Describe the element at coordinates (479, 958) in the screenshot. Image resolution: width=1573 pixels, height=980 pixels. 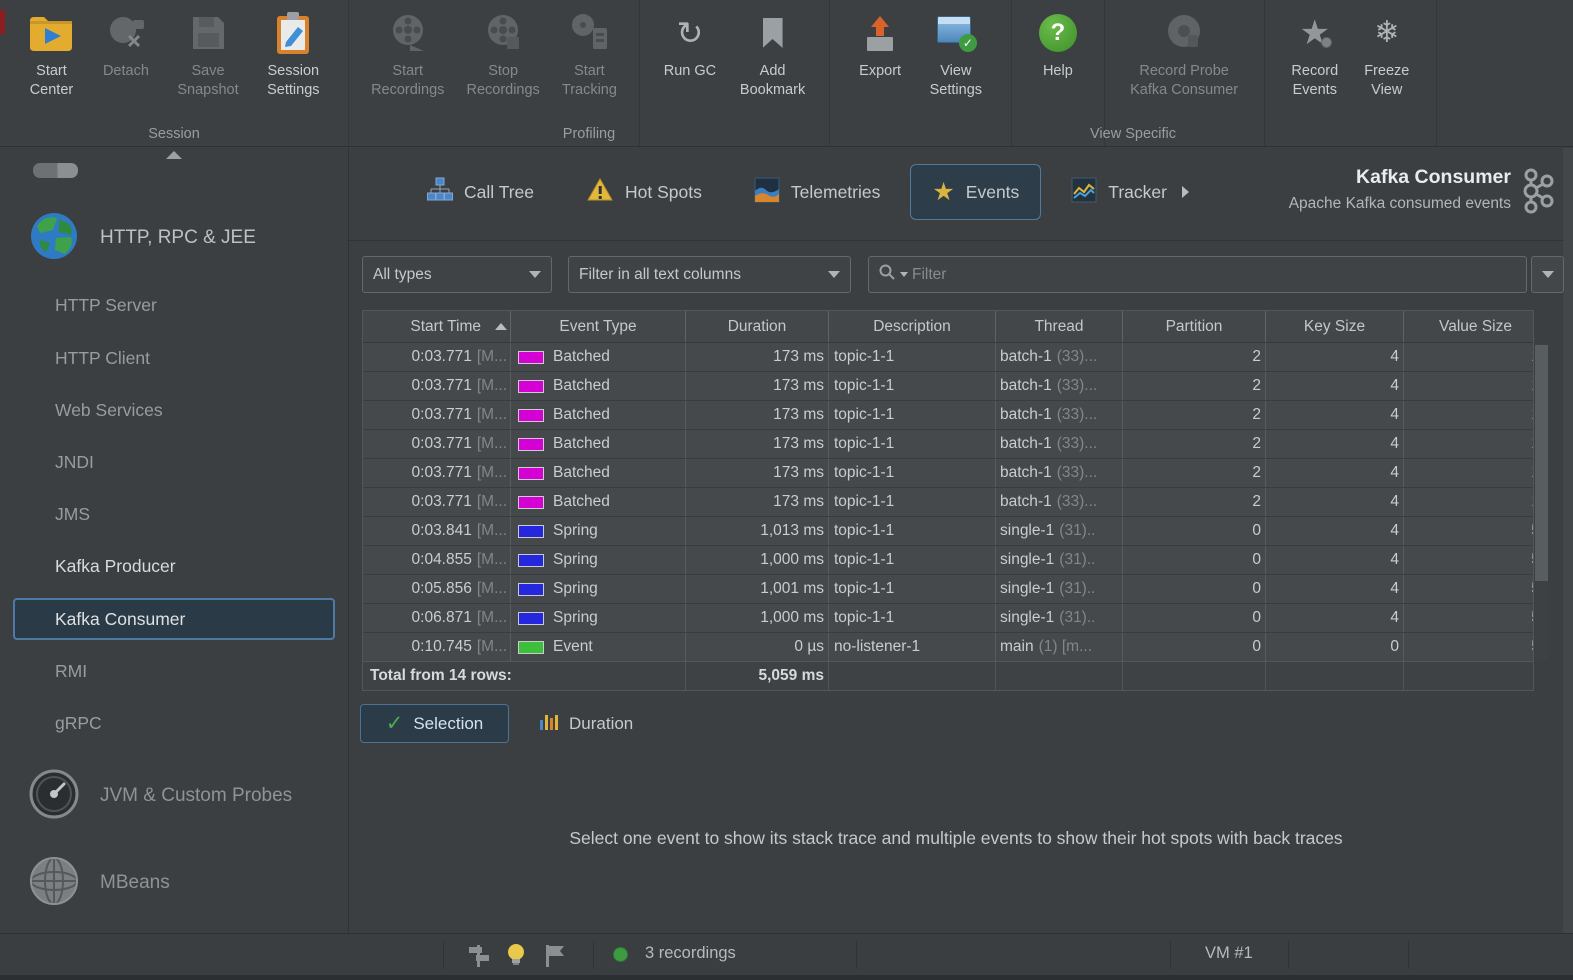
I see `signpost-icon` at that location.